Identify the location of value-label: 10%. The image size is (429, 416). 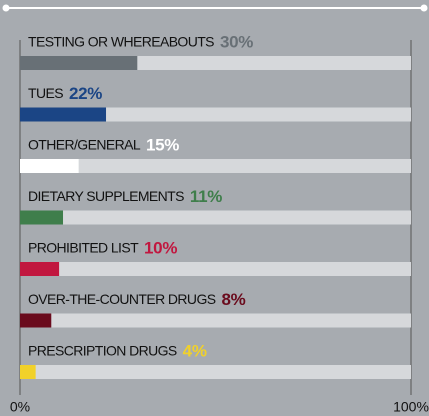
(160, 247).